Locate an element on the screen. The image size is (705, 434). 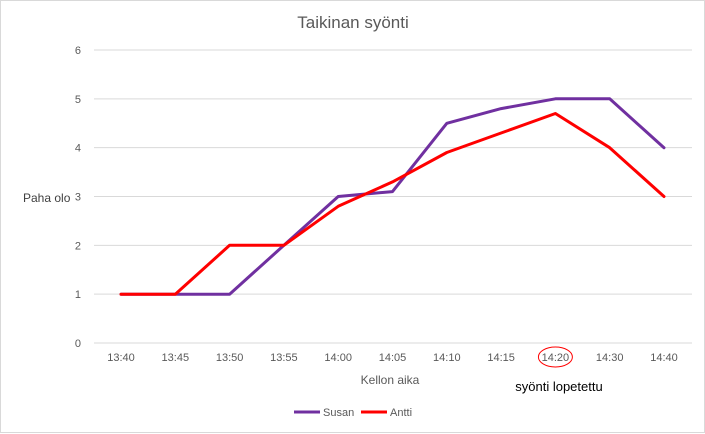
annotation-text: syönti lopetettu is located at coordinates (558, 386).